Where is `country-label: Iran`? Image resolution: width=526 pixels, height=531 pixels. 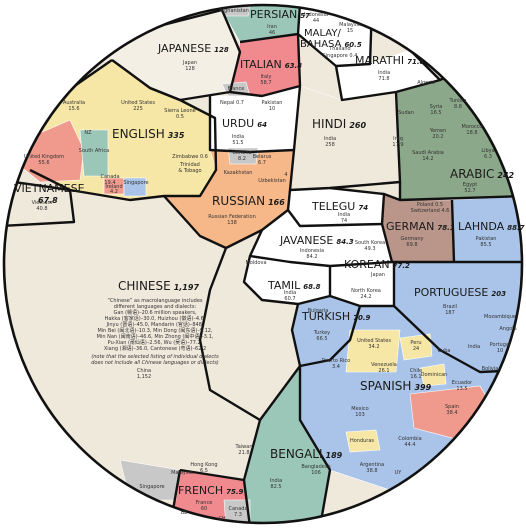
country-label: Iran is located at coordinates (272, 27).